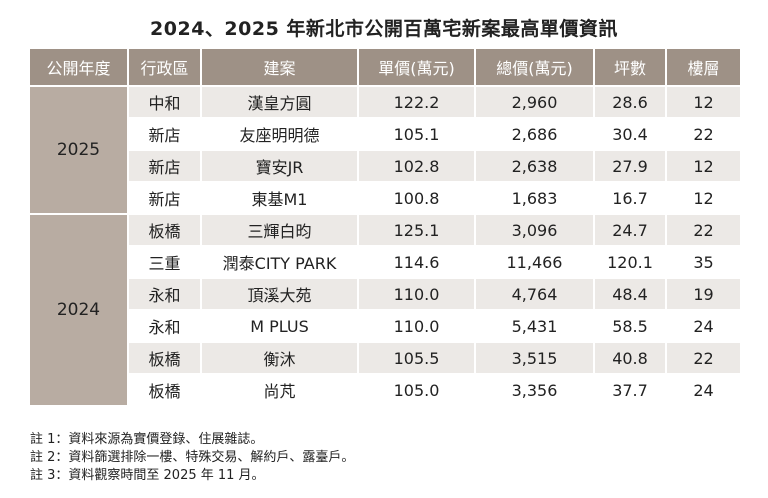 This screenshot has height=498, width=768. Describe the element at coordinates (630, 67) in the screenshot. I see `header-cell: 坪數` at that location.